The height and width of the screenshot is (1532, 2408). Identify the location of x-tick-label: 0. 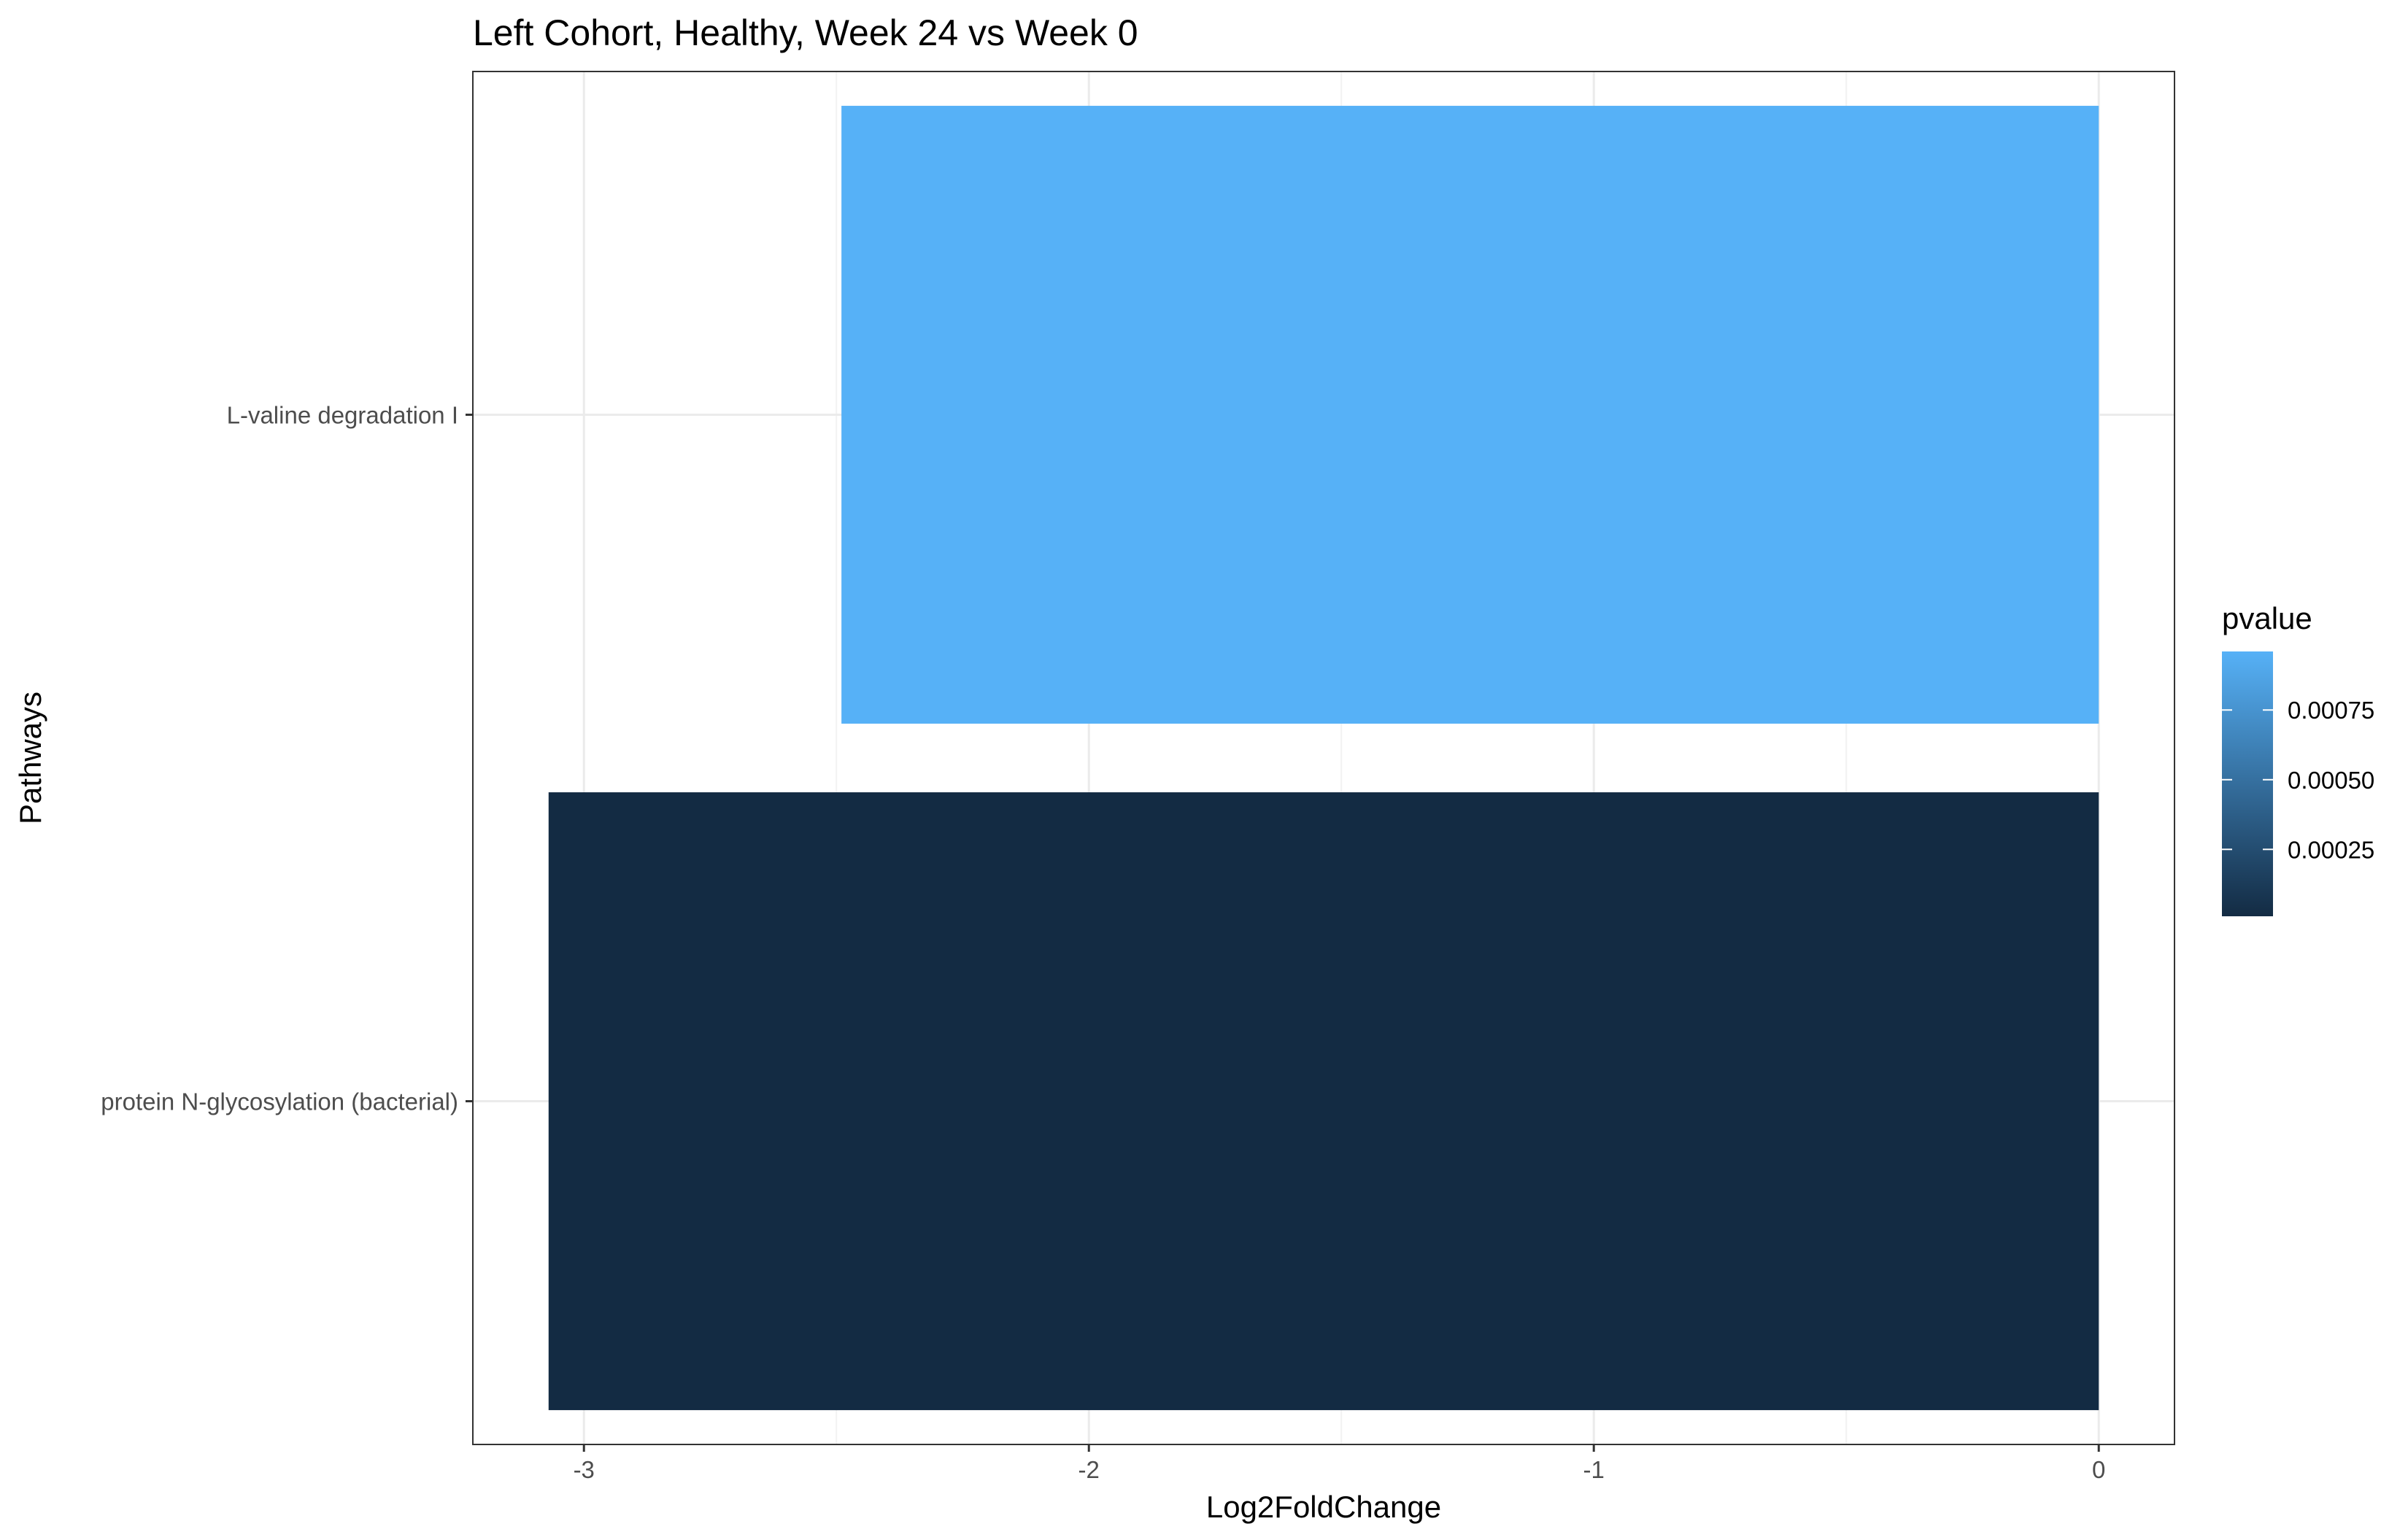
(2098, 1470).